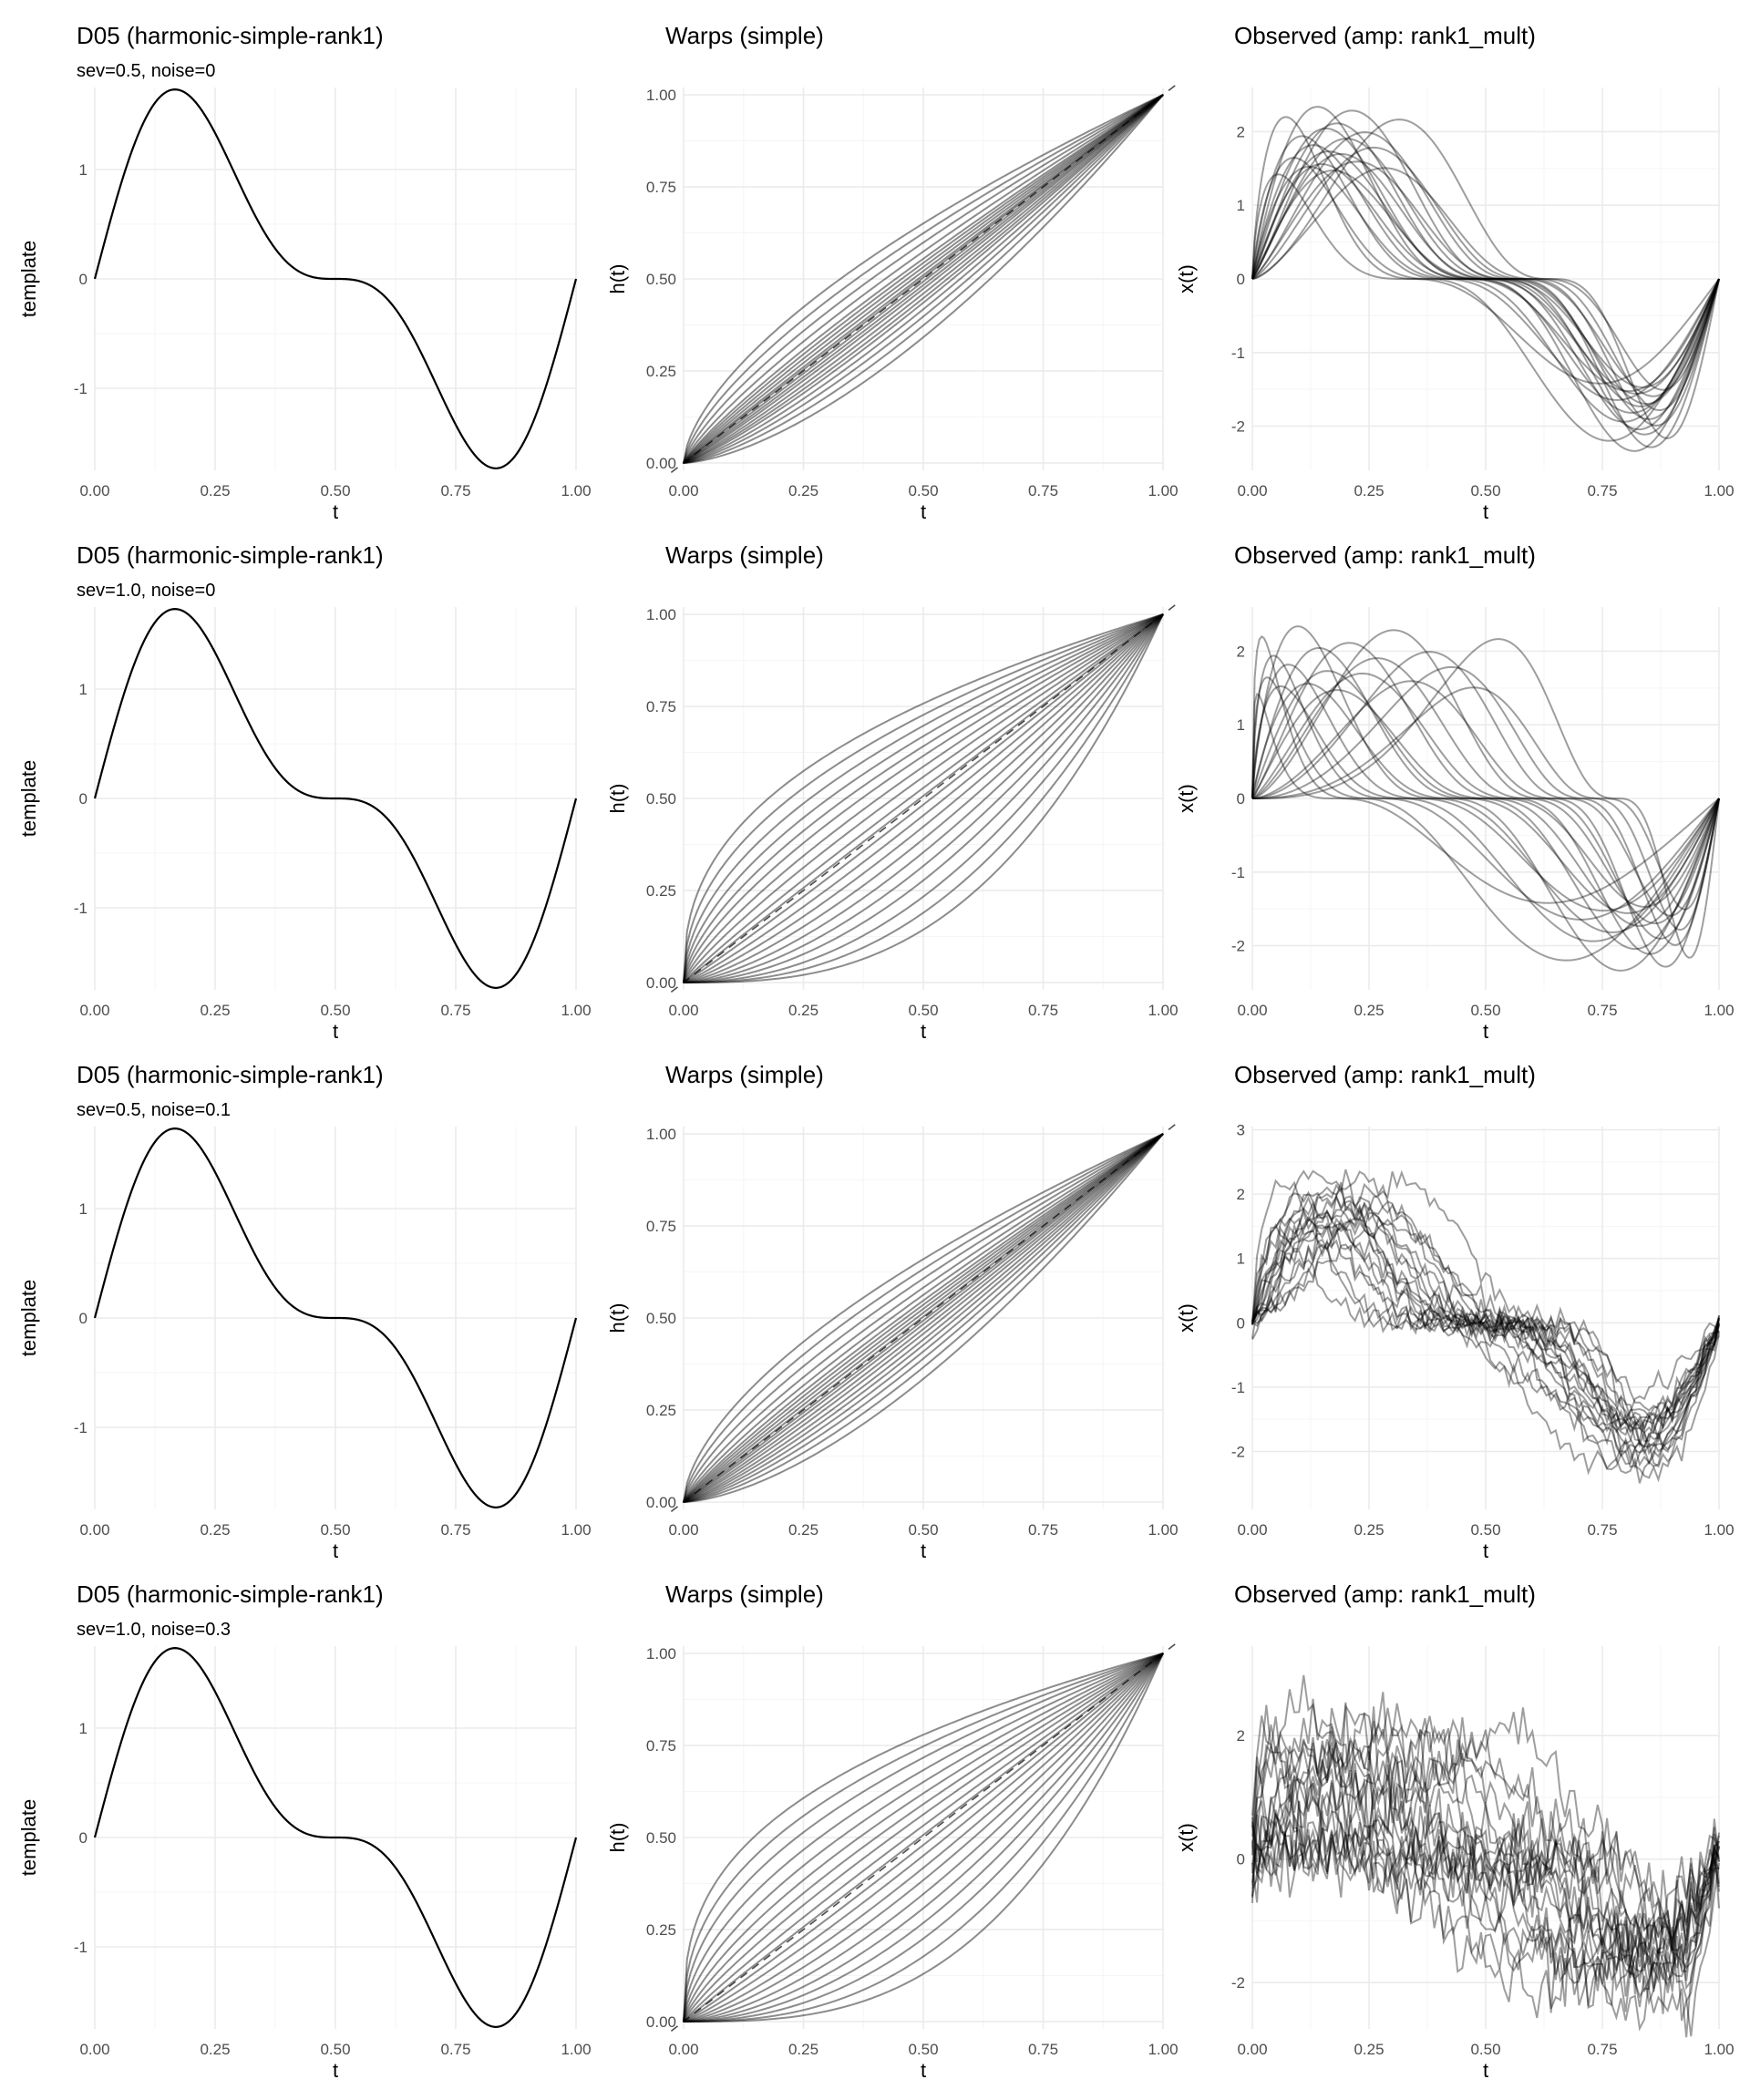 The height and width of the screenshot is (2100, 1750). I want to click on chart-panel-observed: 0.00 0.25 0.50 0.75 1.00 -2 -1 0 1 2 t x(t), so click(1455, 306).